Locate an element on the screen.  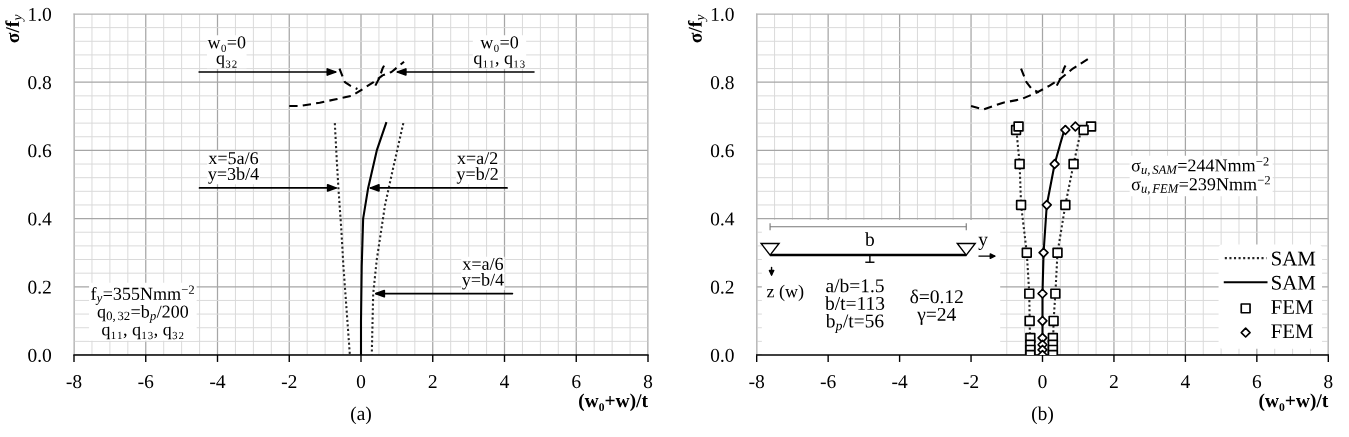
annotation: x=a/6 y=b/4 is located at coordinates (483, 273).